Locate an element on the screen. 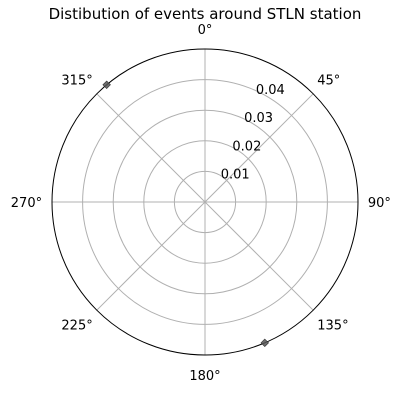 The height and width of the screenshot is (400, 400). angle-tick-label-90: 90° is located at coordinates (379, 203).